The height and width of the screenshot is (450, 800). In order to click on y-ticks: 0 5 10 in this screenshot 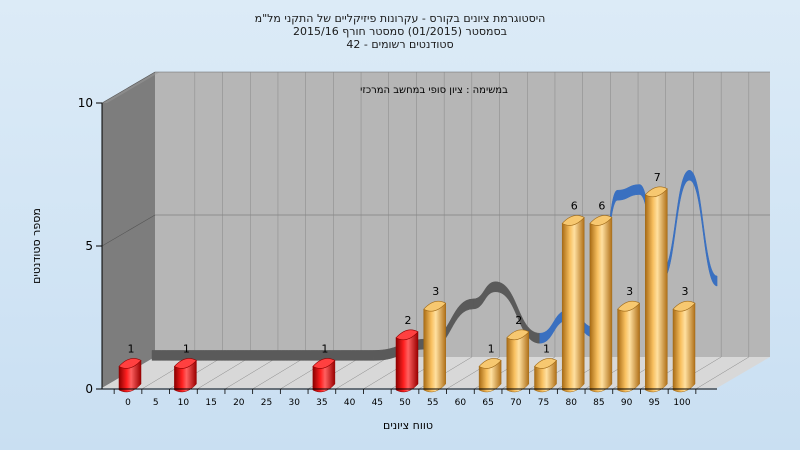, I will do `click(90, 246)`.